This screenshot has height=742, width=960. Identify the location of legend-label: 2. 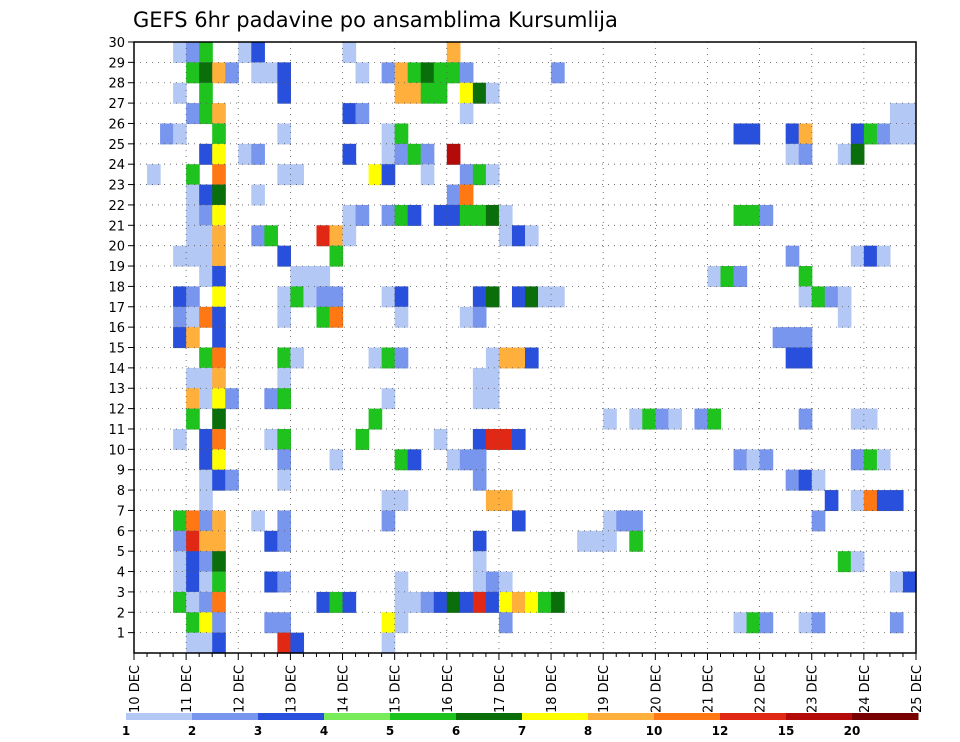
(192, 731).